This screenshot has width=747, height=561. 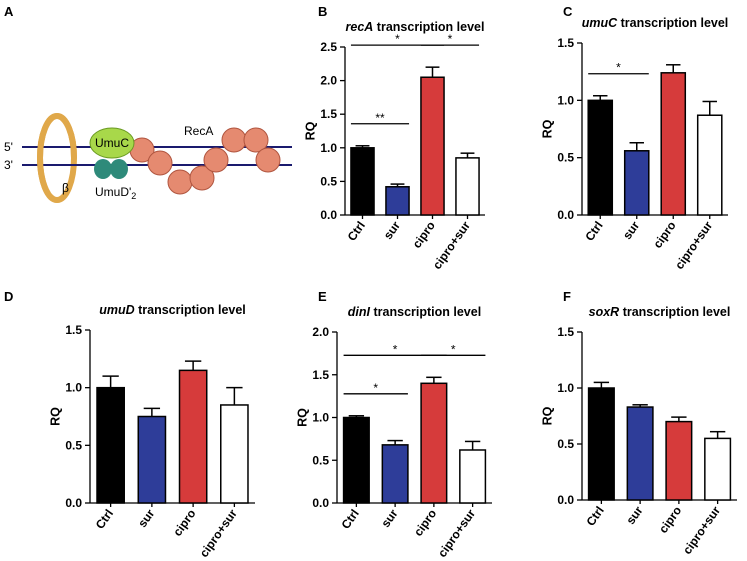 What do you see at coordinates (567, 296) in the screenshot?
I see `panel-label: F` at bounding box center [567, 296].